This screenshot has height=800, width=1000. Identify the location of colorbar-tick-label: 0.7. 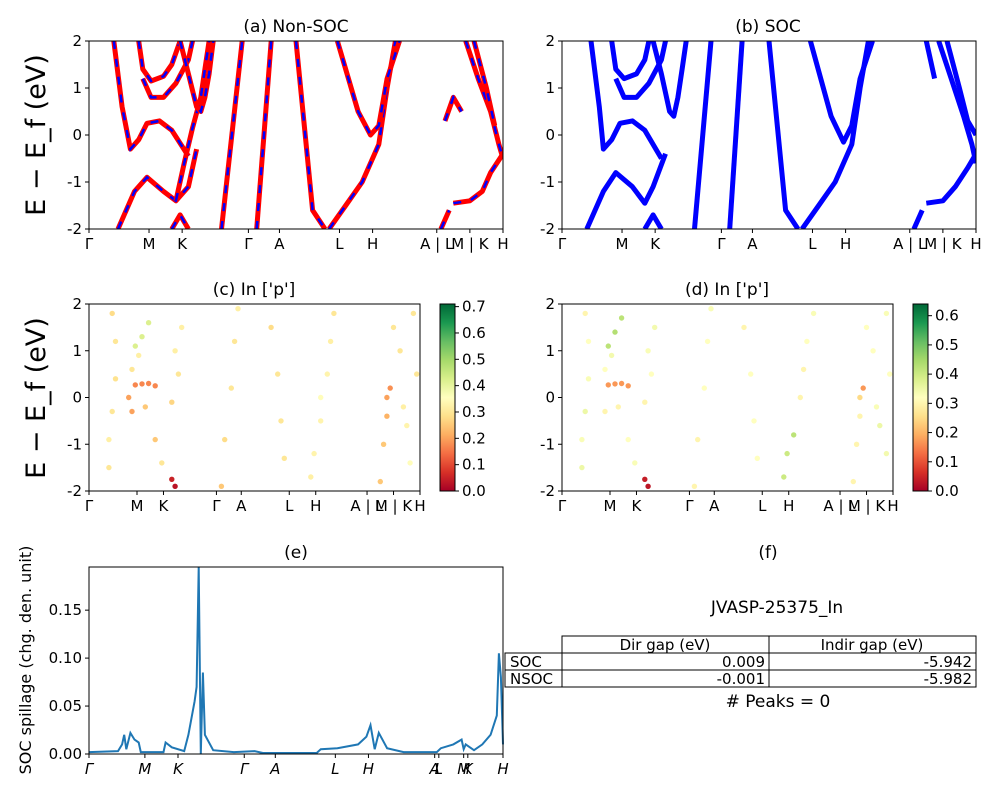
(474, 307).